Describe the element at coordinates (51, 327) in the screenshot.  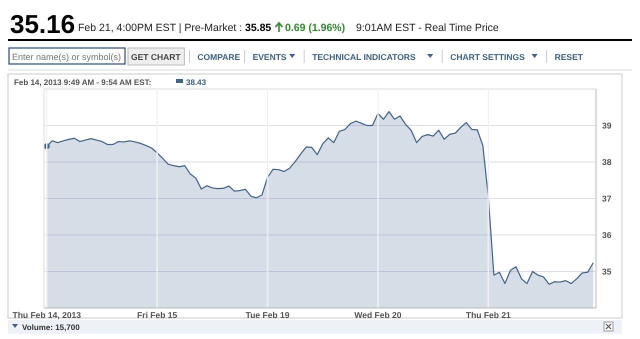
I see `text: Volume: 15,700` at that location.